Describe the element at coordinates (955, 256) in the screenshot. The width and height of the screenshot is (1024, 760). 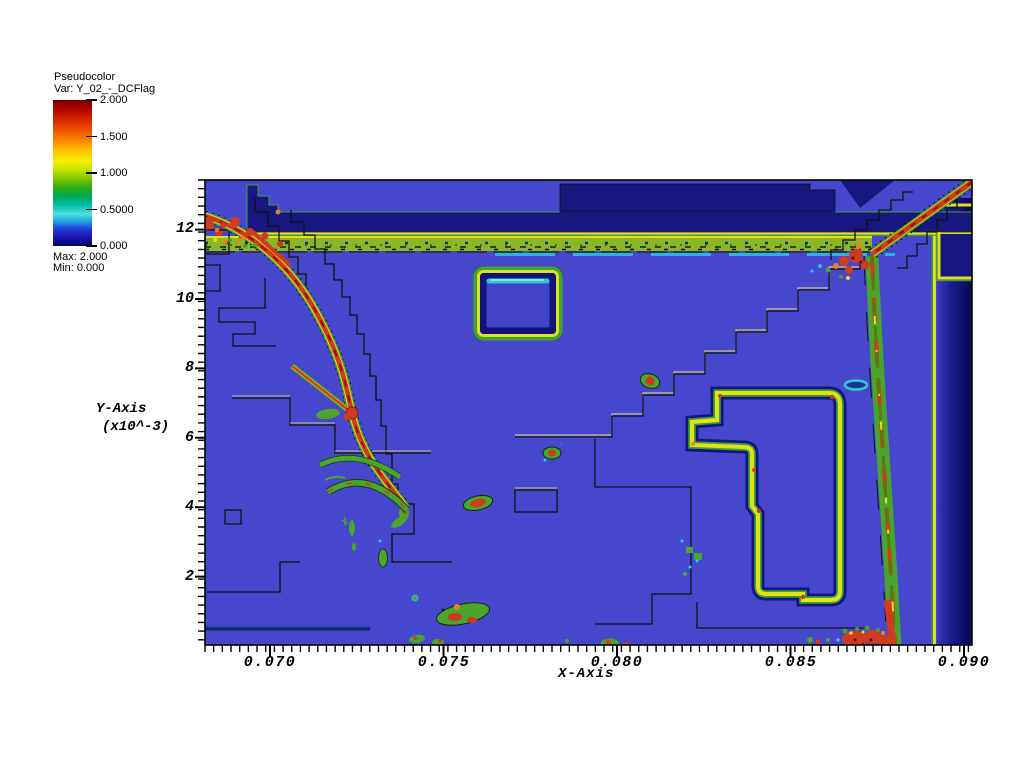
I see `navy-l-block` at that location.